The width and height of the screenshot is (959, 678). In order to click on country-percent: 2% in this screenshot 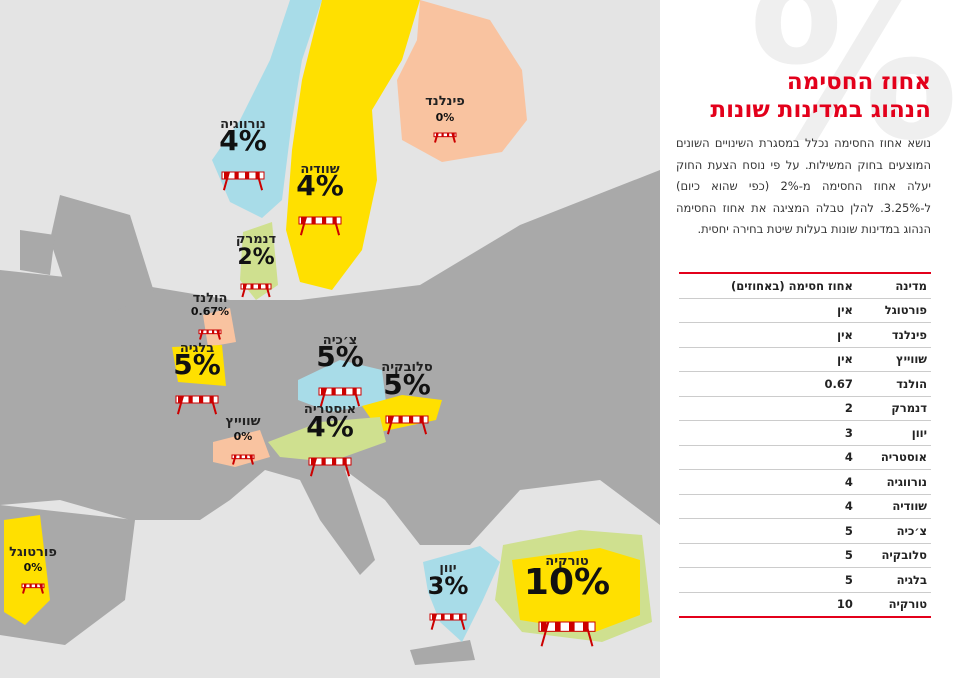, I will do `click(255, 257)`.